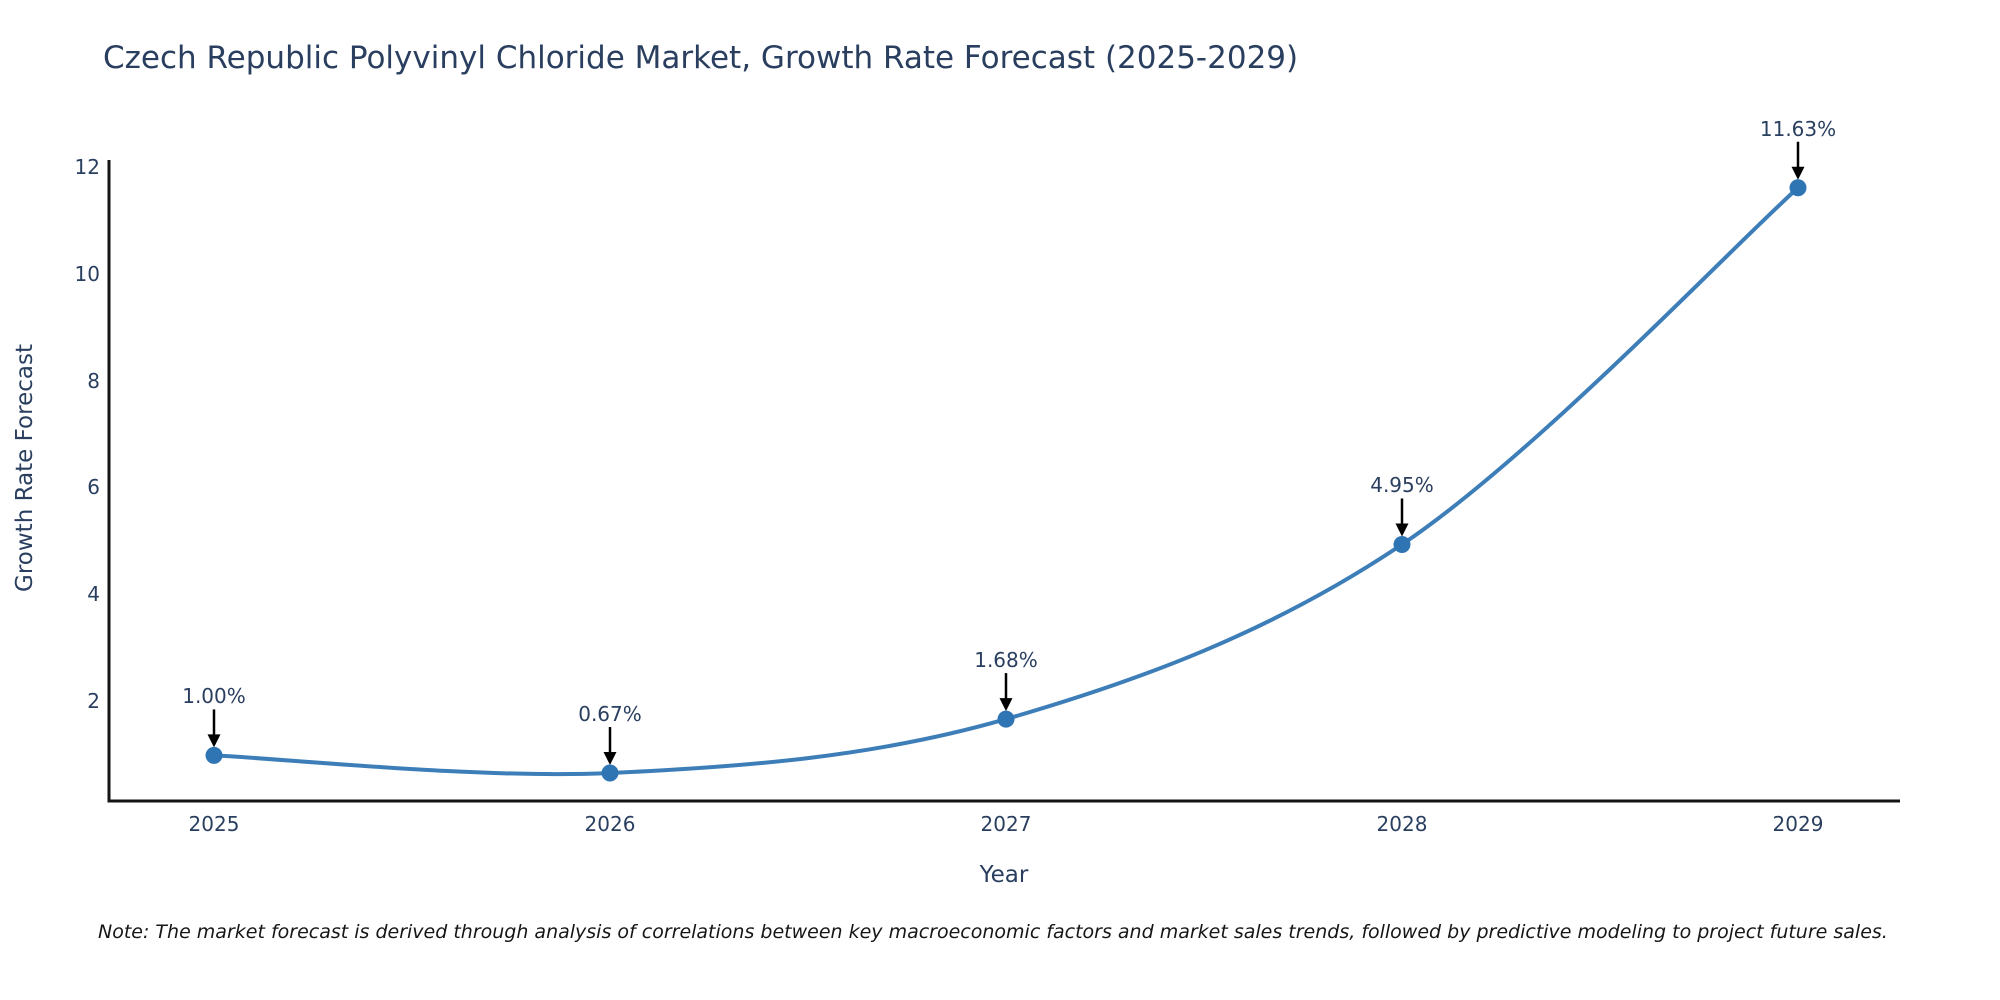 Image resolution: width=2000 pixels, height=1000 pixels. I want to click on y-tick-label: 10, so click(87, 273).